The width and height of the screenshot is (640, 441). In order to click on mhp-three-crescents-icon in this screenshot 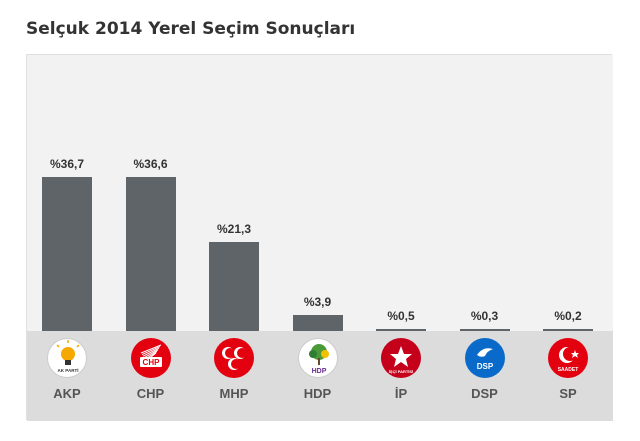, I will do `click(234, 358)`.